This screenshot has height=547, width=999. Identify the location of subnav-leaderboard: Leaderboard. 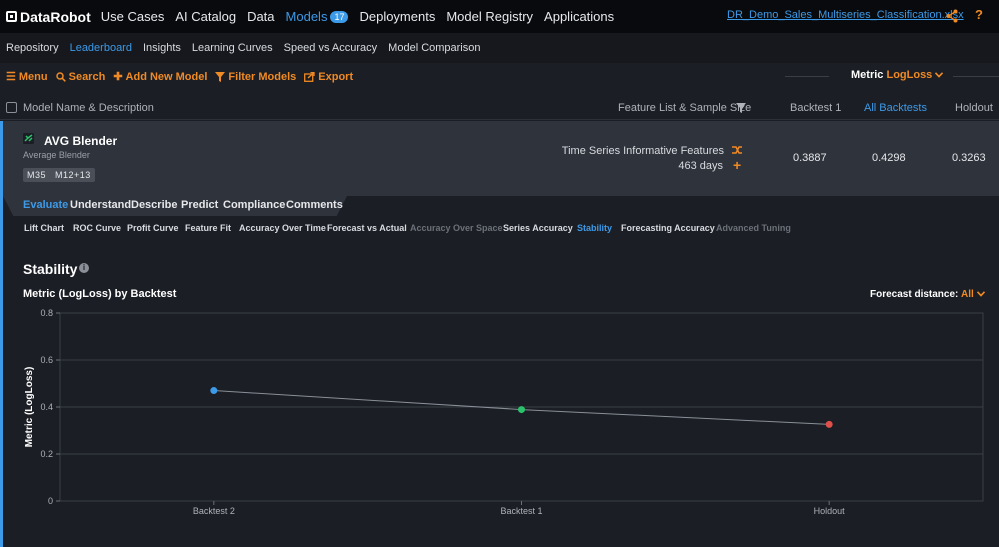
(100, 48).